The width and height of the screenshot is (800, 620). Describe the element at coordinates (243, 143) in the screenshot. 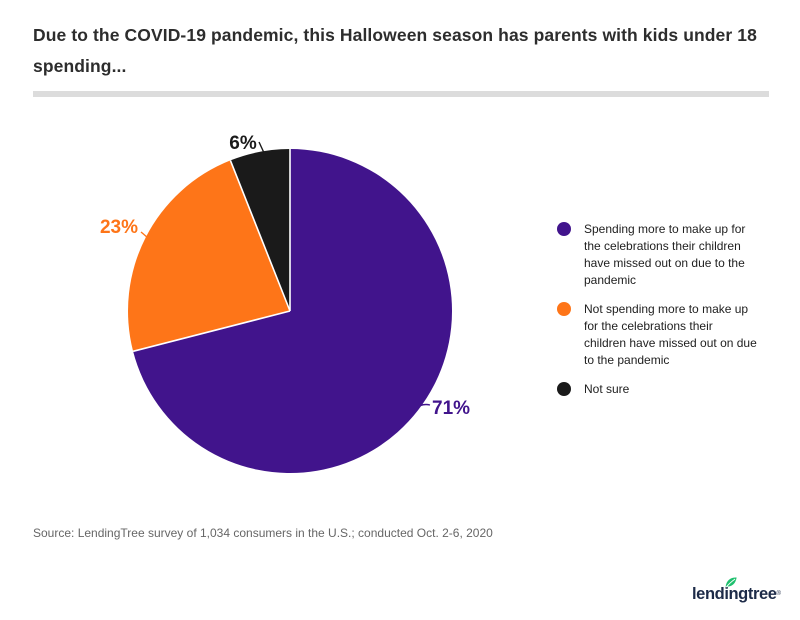

I see `slice-percent-label: 6%` at that location.